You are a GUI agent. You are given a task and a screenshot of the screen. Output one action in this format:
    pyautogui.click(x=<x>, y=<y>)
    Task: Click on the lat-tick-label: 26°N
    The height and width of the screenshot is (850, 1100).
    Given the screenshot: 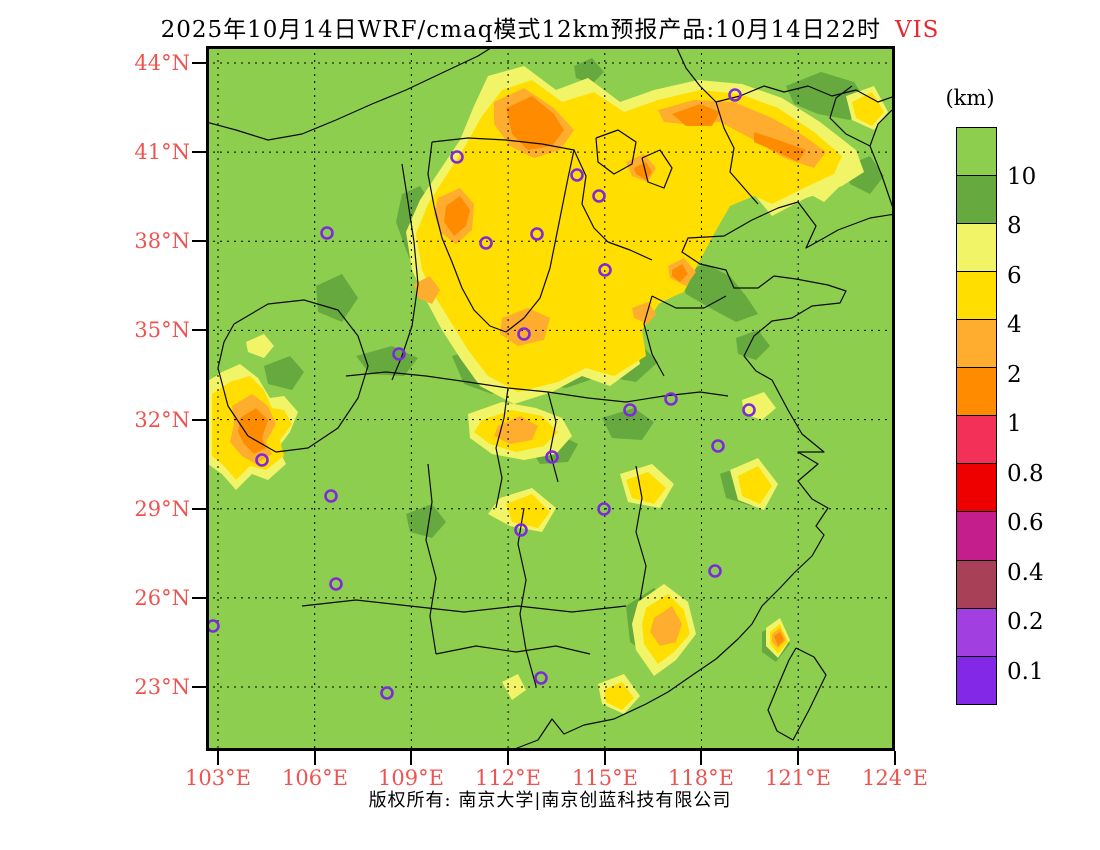 What is the action you would take?
    pyautogui.click(x=162, y=598)
    